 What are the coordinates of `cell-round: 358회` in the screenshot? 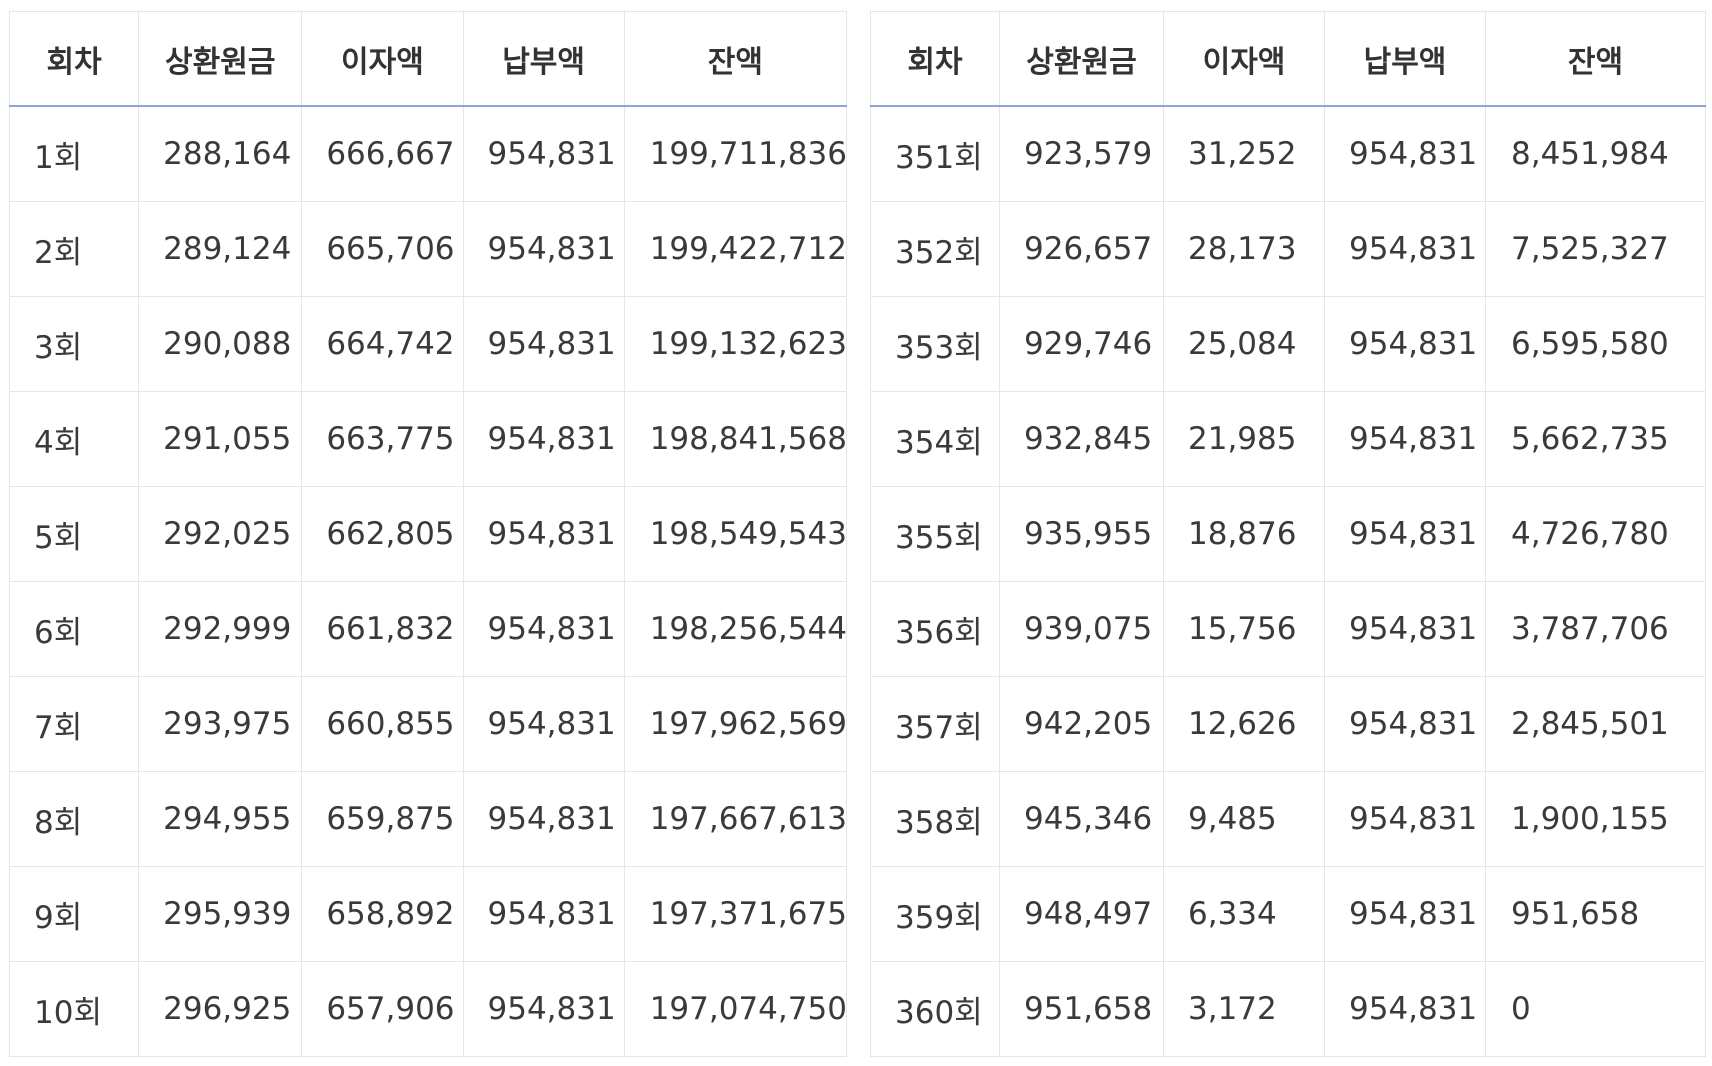 It's located at (935, 819).